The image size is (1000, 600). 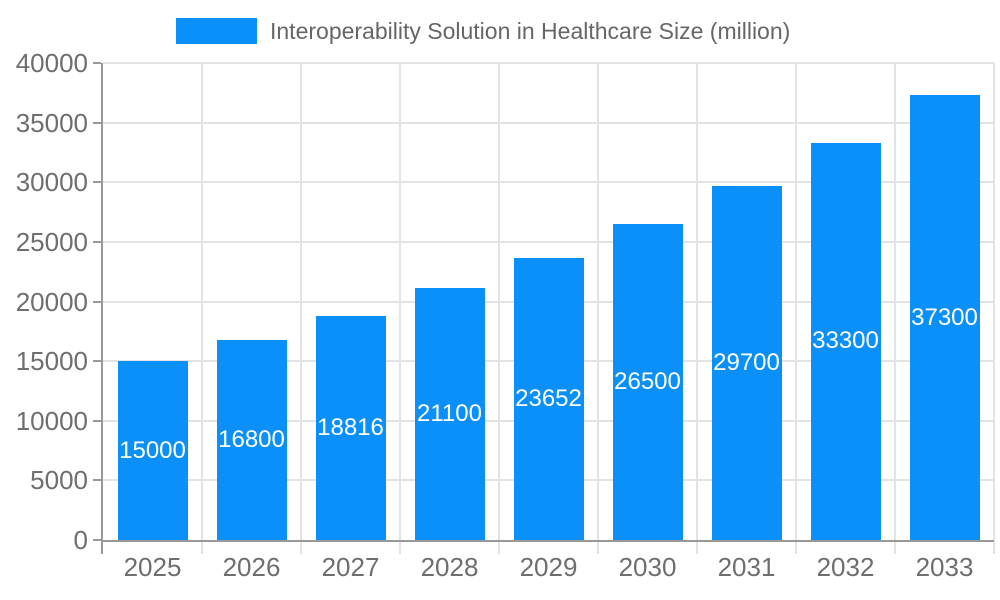 What do you see at coordinates (80, 540) in the screenshot?
I see `y-axis-label: 0` at bounding box center [80, 540].